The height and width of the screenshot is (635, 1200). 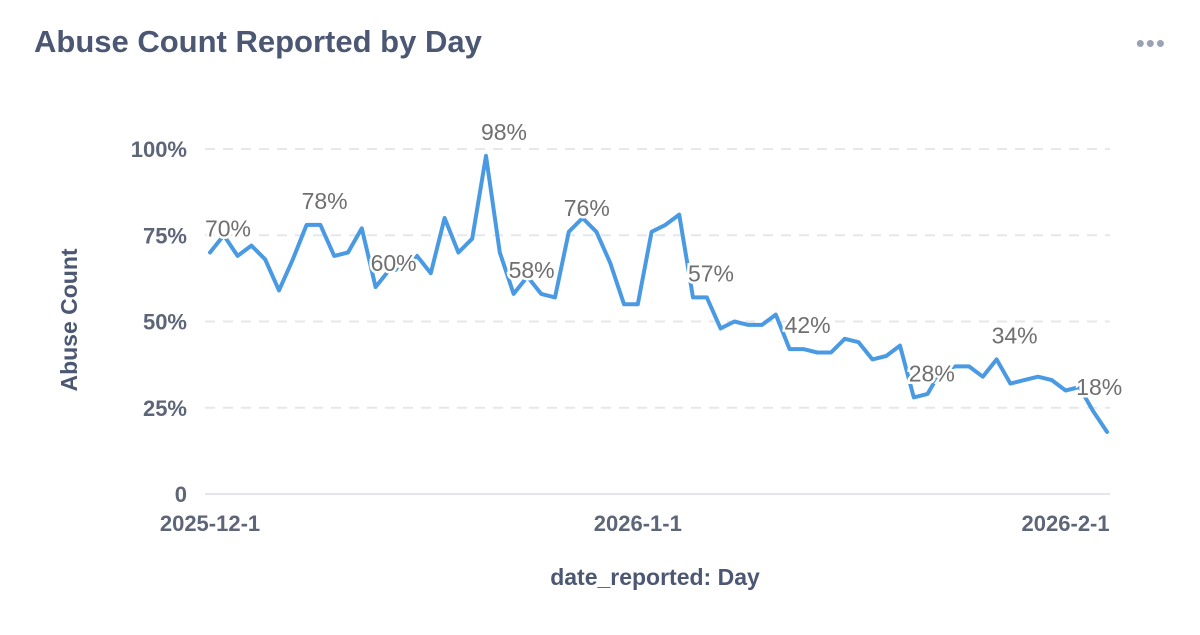 What do you see at coordinates (808, 325) in the screenshot?
I see `data-label: 42%` at bounding box center [808, 325].